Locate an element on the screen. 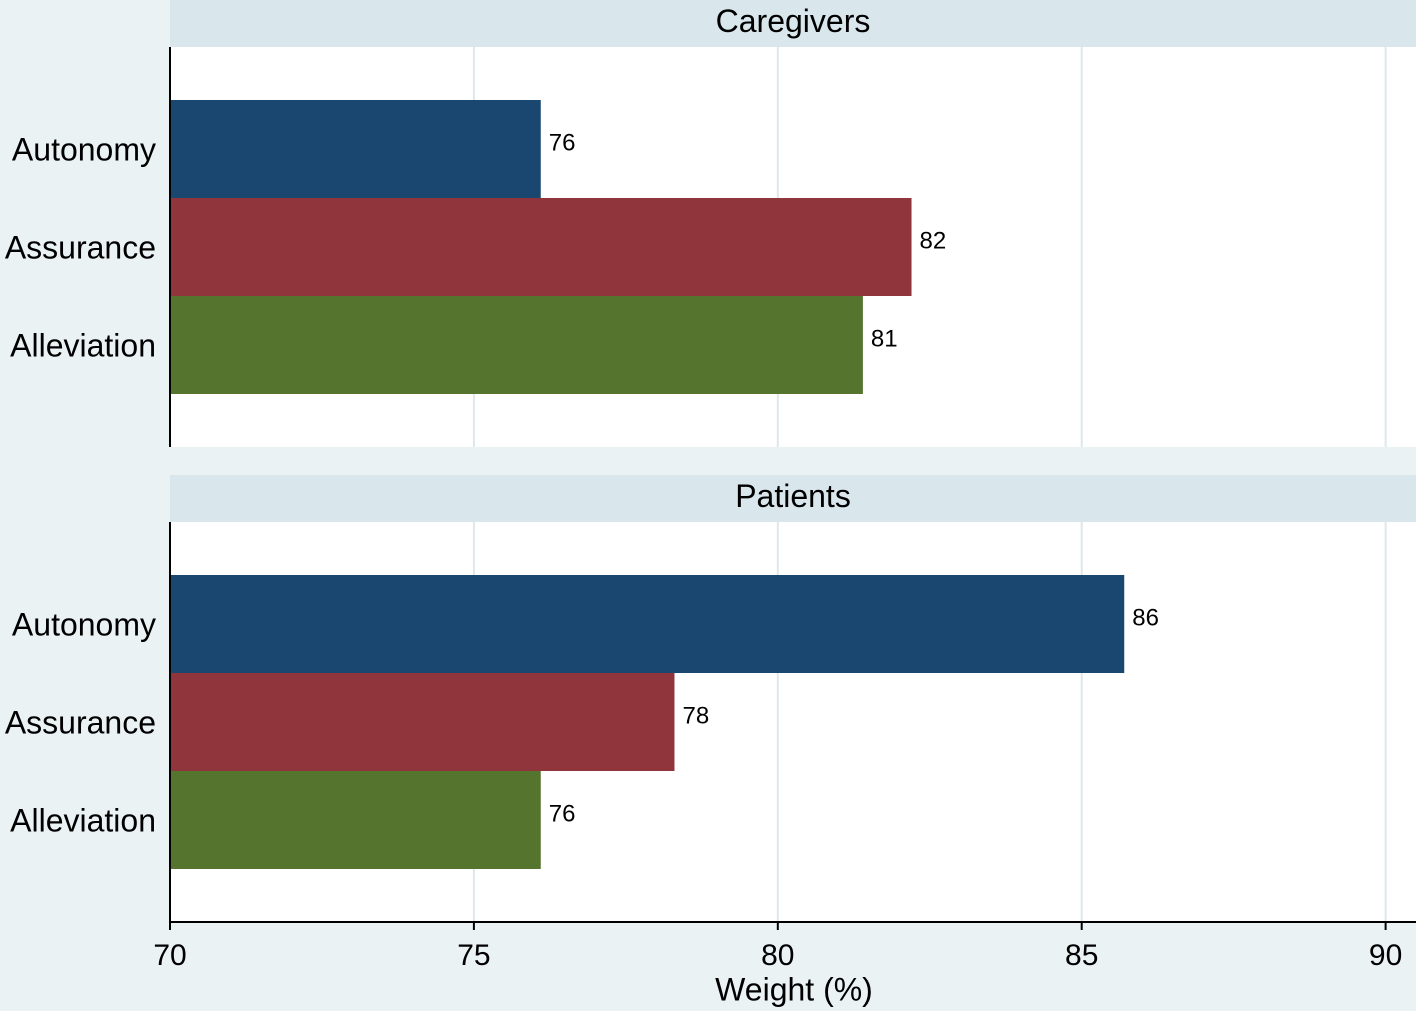 The height and width of the screenshot is (1011, 1416). panel-title: Patients is located at coordinates (793, 496).